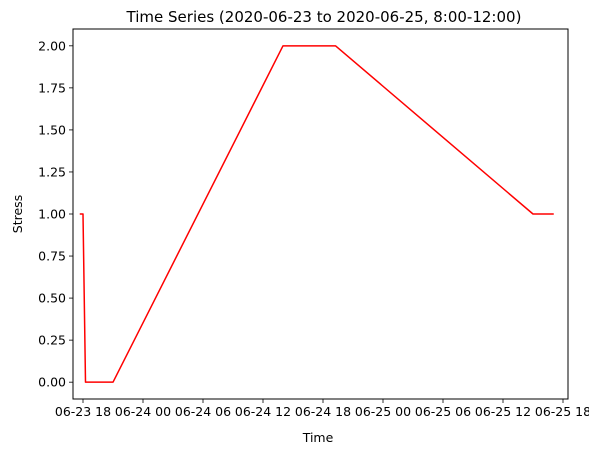  I want to click on x-tick-label: 06-23 18, so click(83, 411).